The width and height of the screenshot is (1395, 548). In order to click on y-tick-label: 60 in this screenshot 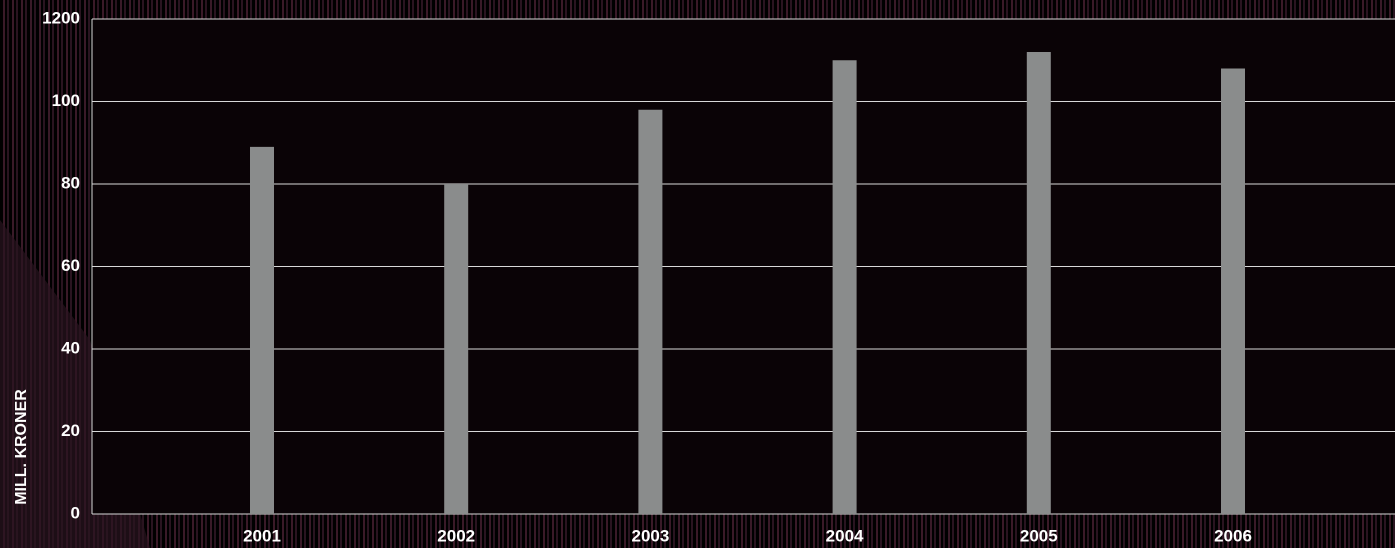, I will do `click(70, 265)`.